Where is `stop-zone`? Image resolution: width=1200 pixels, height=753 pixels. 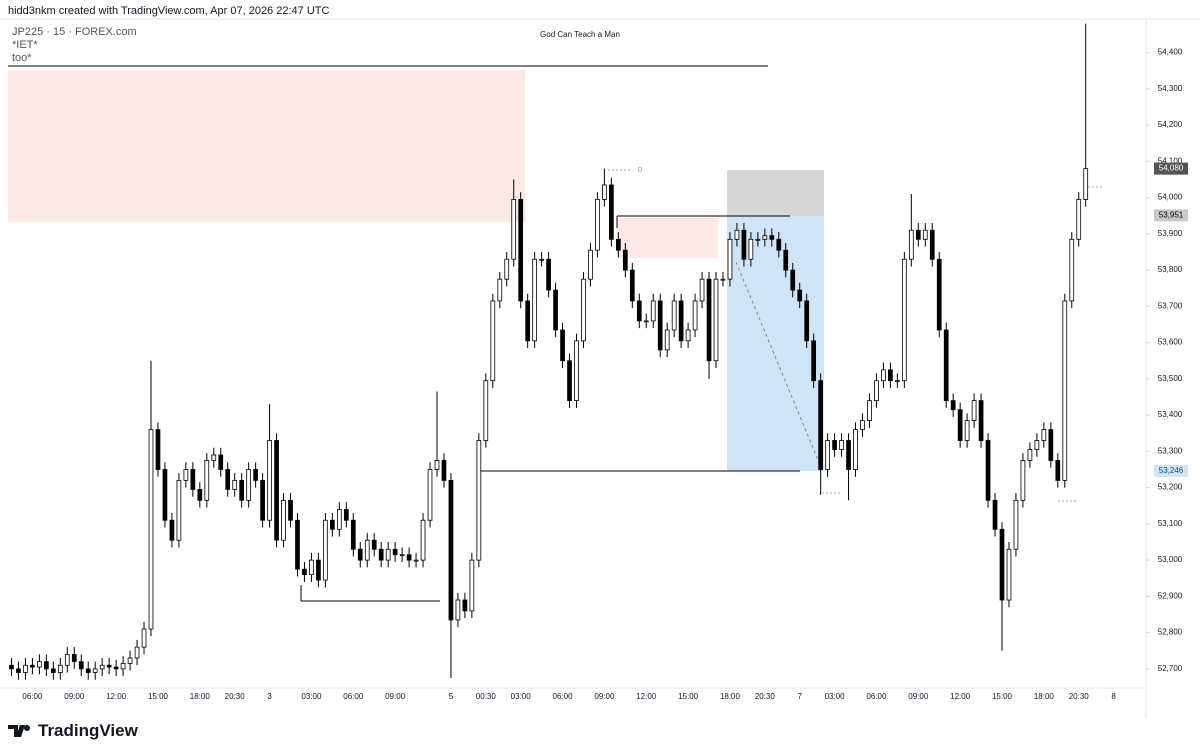
stop-zone is located at coordinates (775, 193).